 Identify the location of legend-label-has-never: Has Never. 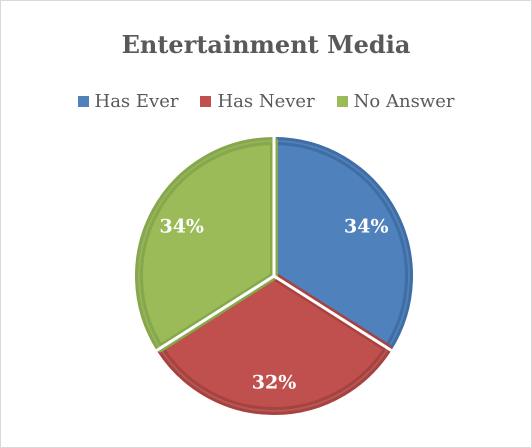
(266, 101).